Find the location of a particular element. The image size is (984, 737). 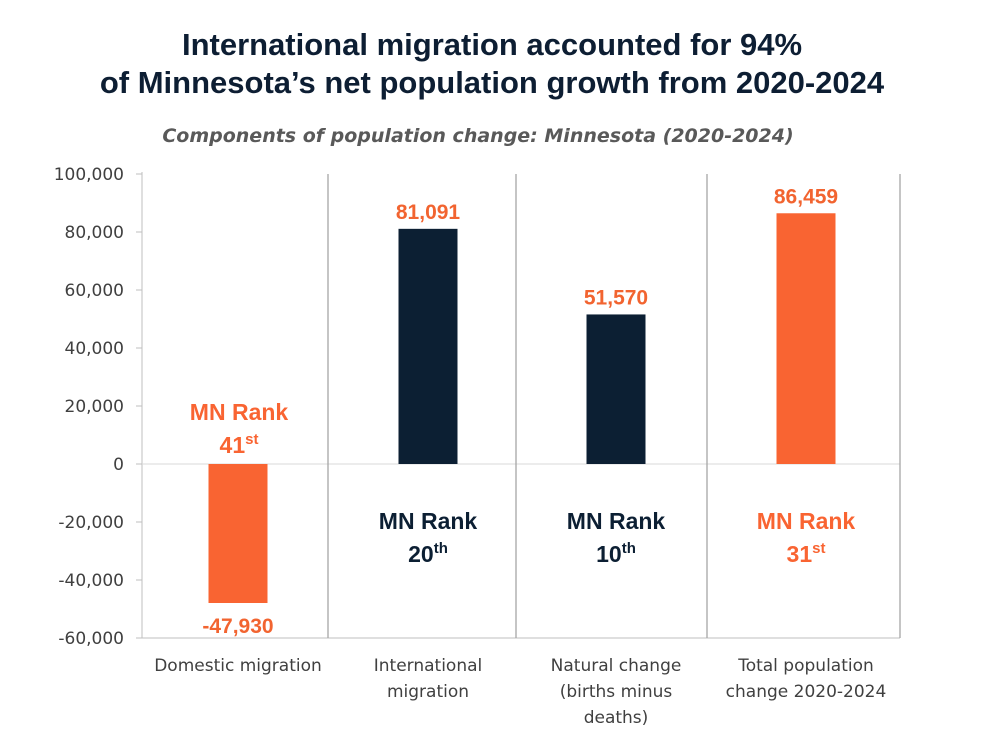

rank-annotation-value: 41st is located at coordinates (239, 444).